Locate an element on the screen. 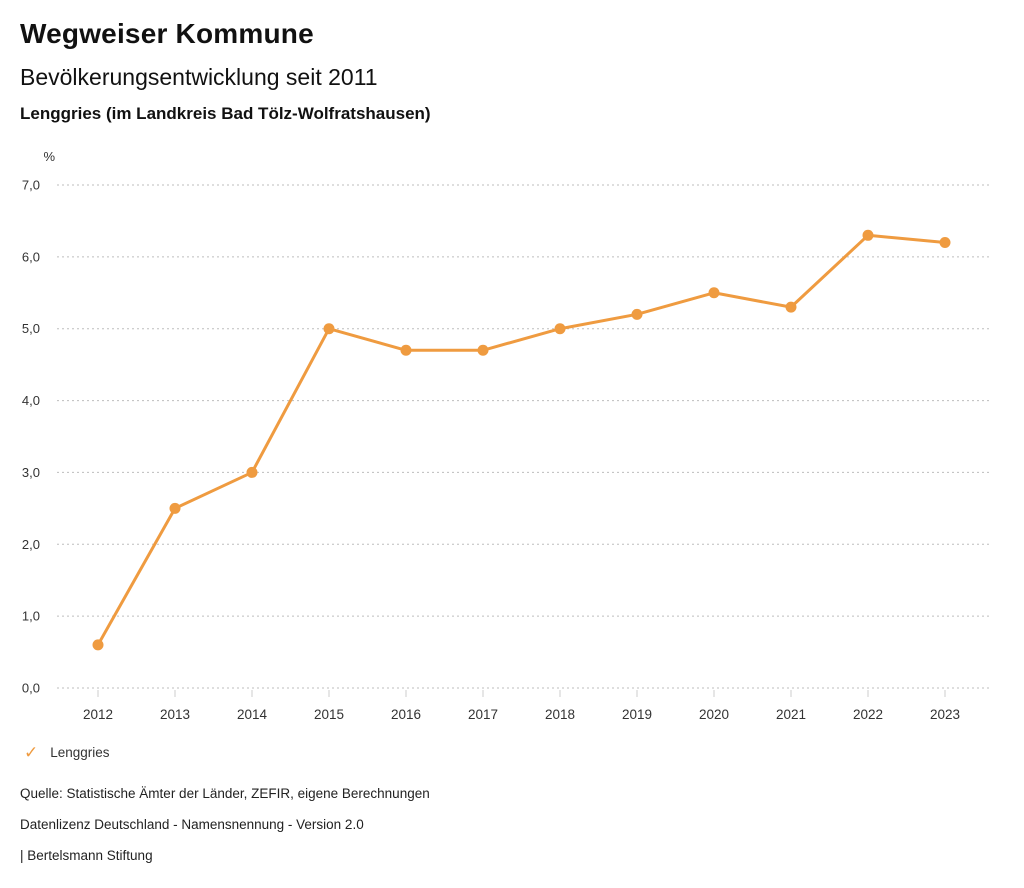  data-point-2020 is located at coordinates (714, 293).